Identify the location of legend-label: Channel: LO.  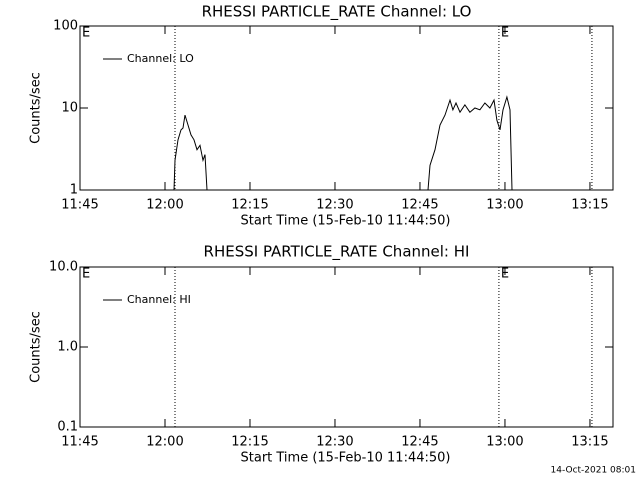
(160, 58).